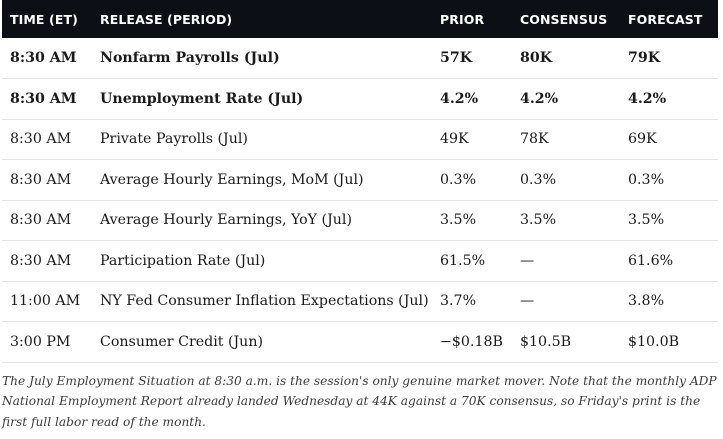  Describe the element at coordinates (564, 19) in the screenshot. I see `header-consensus: CONSENSUS` at that location.